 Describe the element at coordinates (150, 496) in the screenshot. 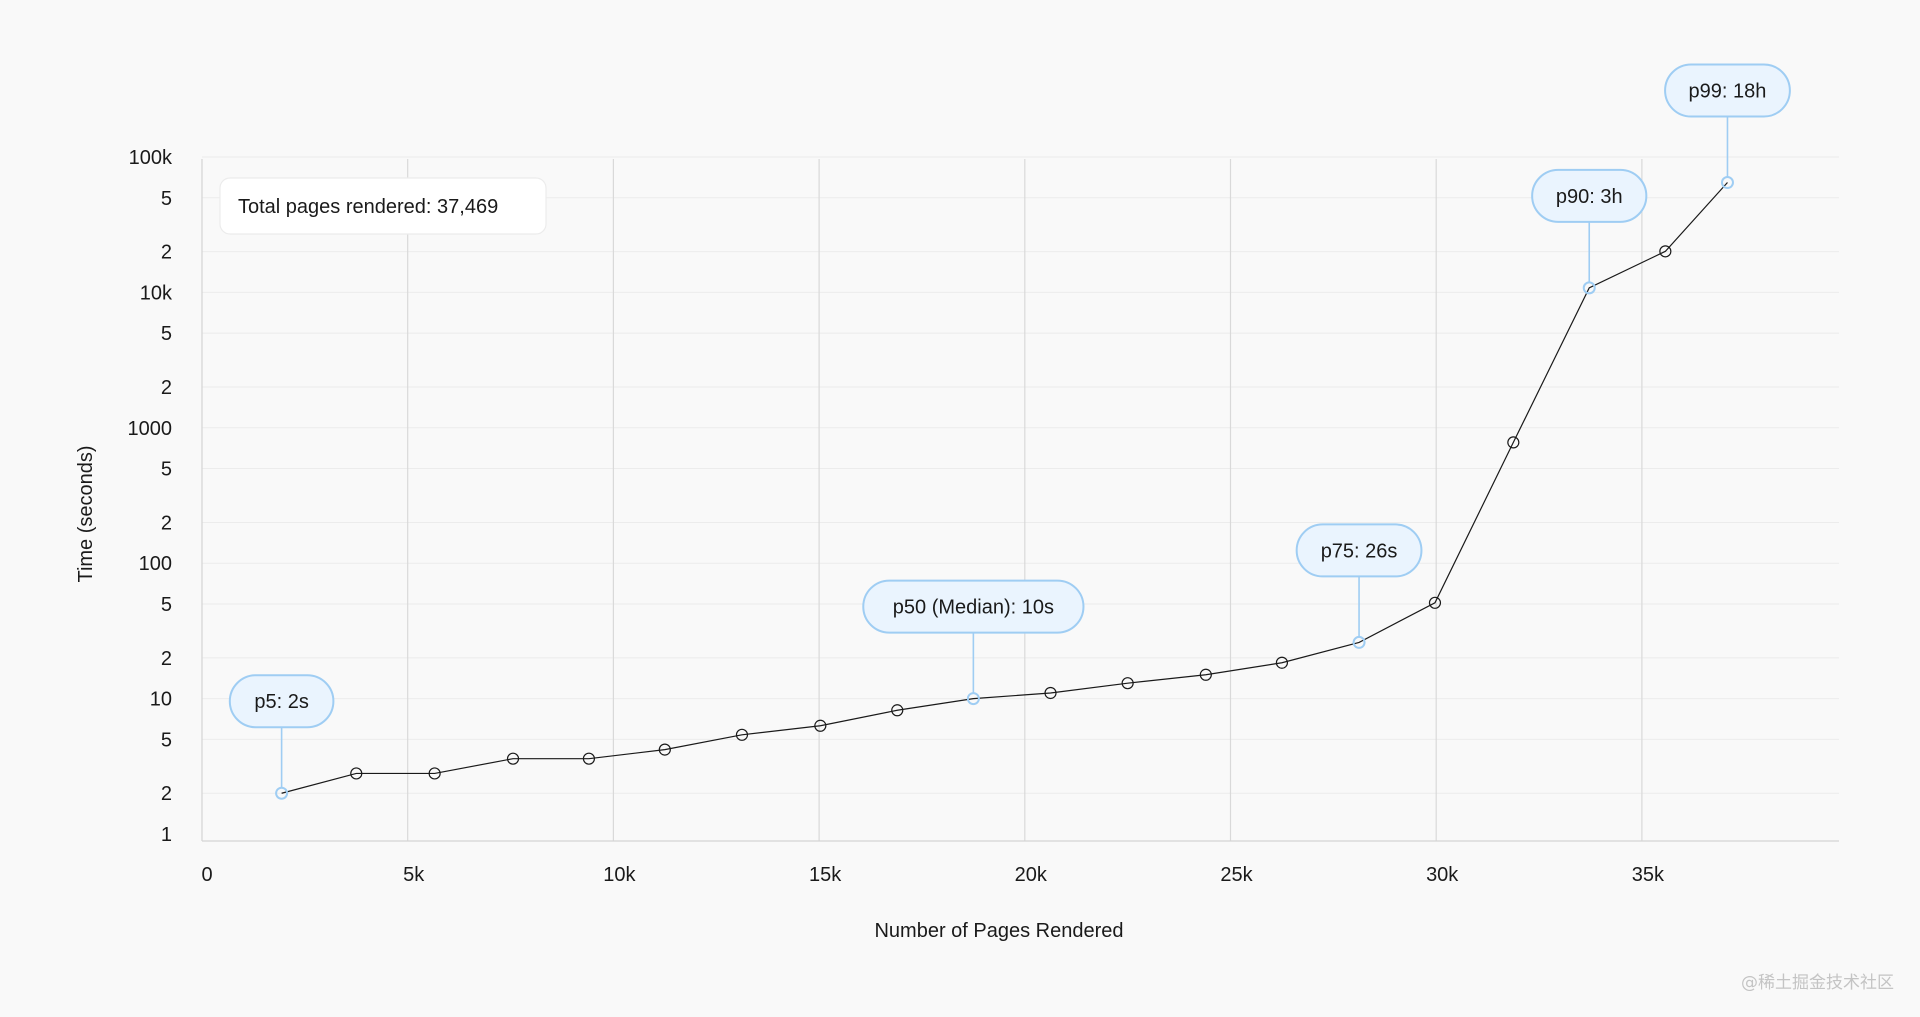

I see `y-axis-ticks: 100k 5 2 10k 5 2 1000 5 2 100 5 2 10 5 2 1` at that location.